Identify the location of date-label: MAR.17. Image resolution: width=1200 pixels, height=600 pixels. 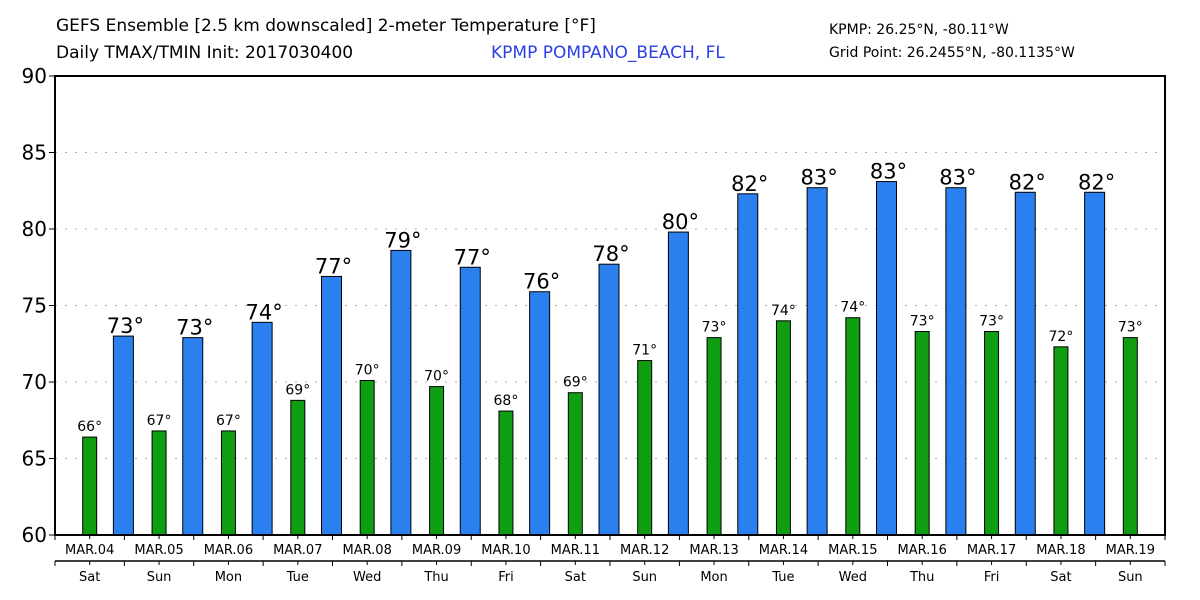
(991, 550).